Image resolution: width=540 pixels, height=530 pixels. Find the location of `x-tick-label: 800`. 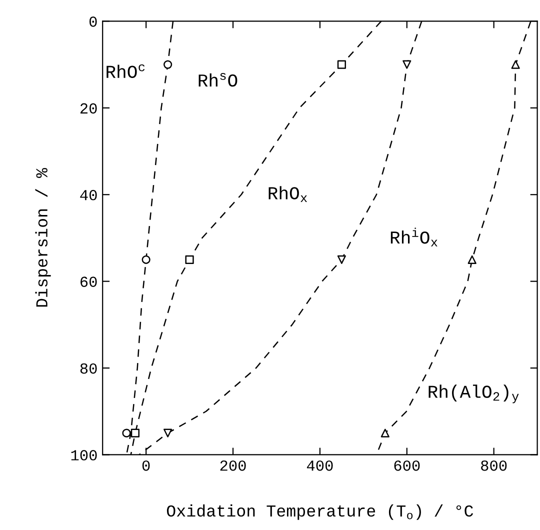

x-tick-label: 800 is located at coordinates (494, 465).